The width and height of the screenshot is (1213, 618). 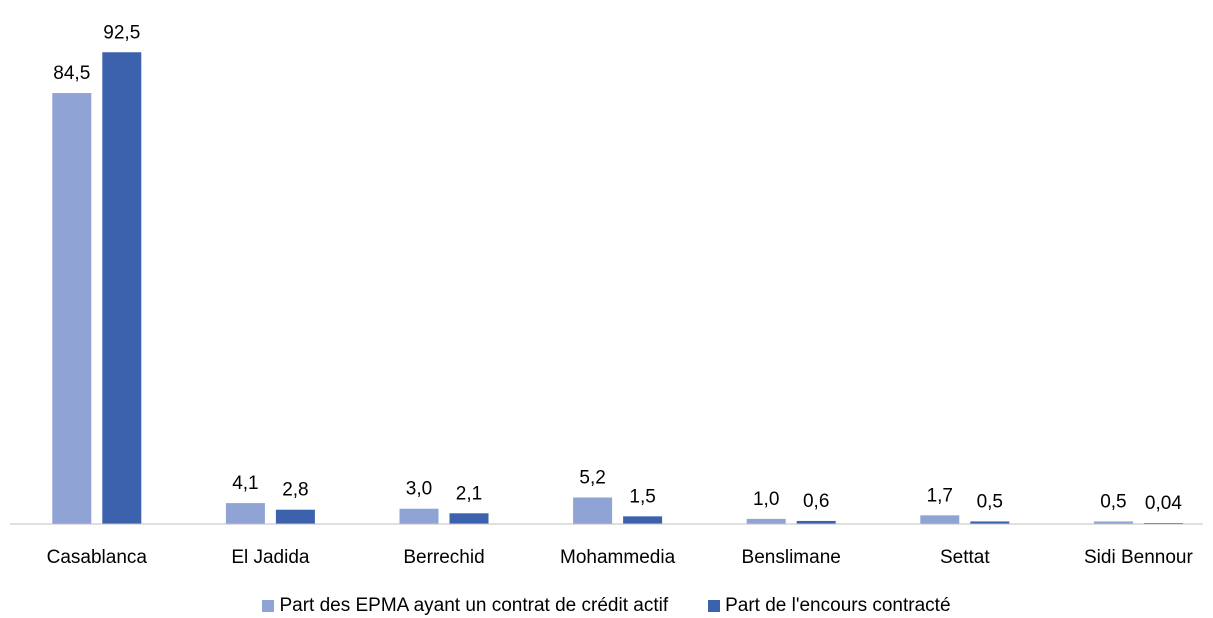 I want to click on data-label-berrechid-series-1: 3,0, so click(x=419, y=489).